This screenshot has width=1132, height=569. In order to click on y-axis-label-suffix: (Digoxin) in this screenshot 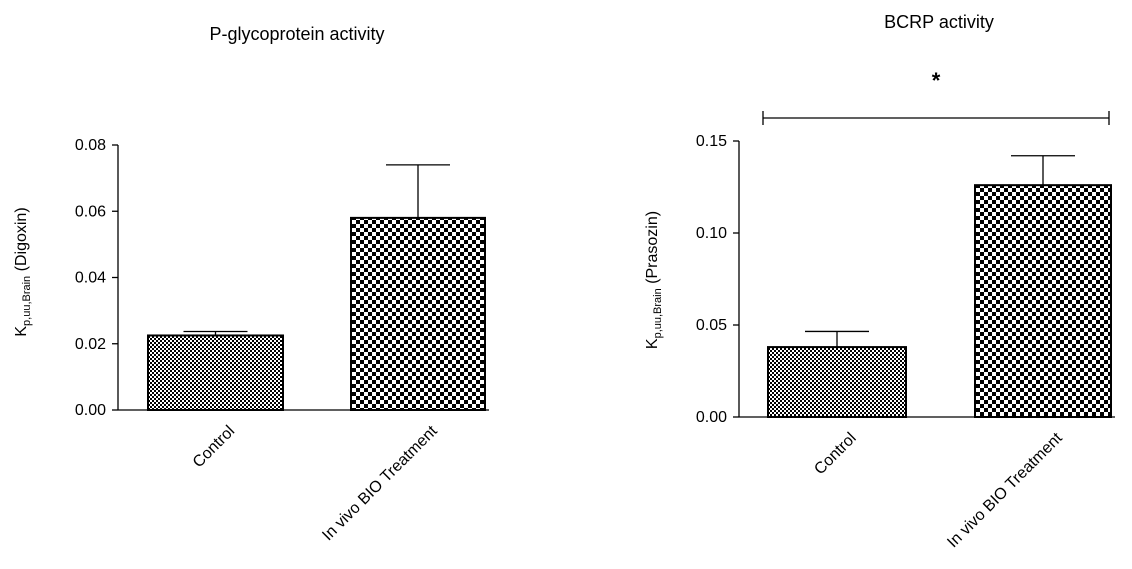, I will do `click(21, 241)`.